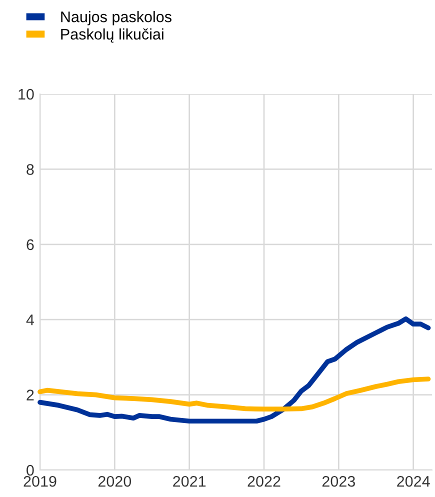 The height and width of the screenshot is (497, 435). What do you see at coordinates (264, 481) in the screenshot?
I see `x-tick-label: 2022` at bounding box center [264, 481].